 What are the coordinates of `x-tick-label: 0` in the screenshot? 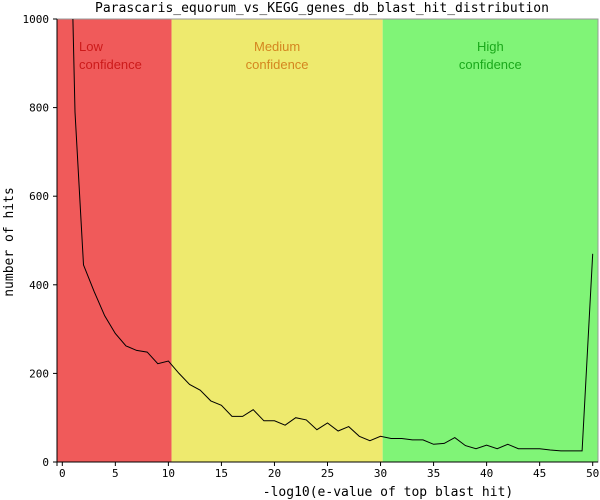 It's located at (62, 473).